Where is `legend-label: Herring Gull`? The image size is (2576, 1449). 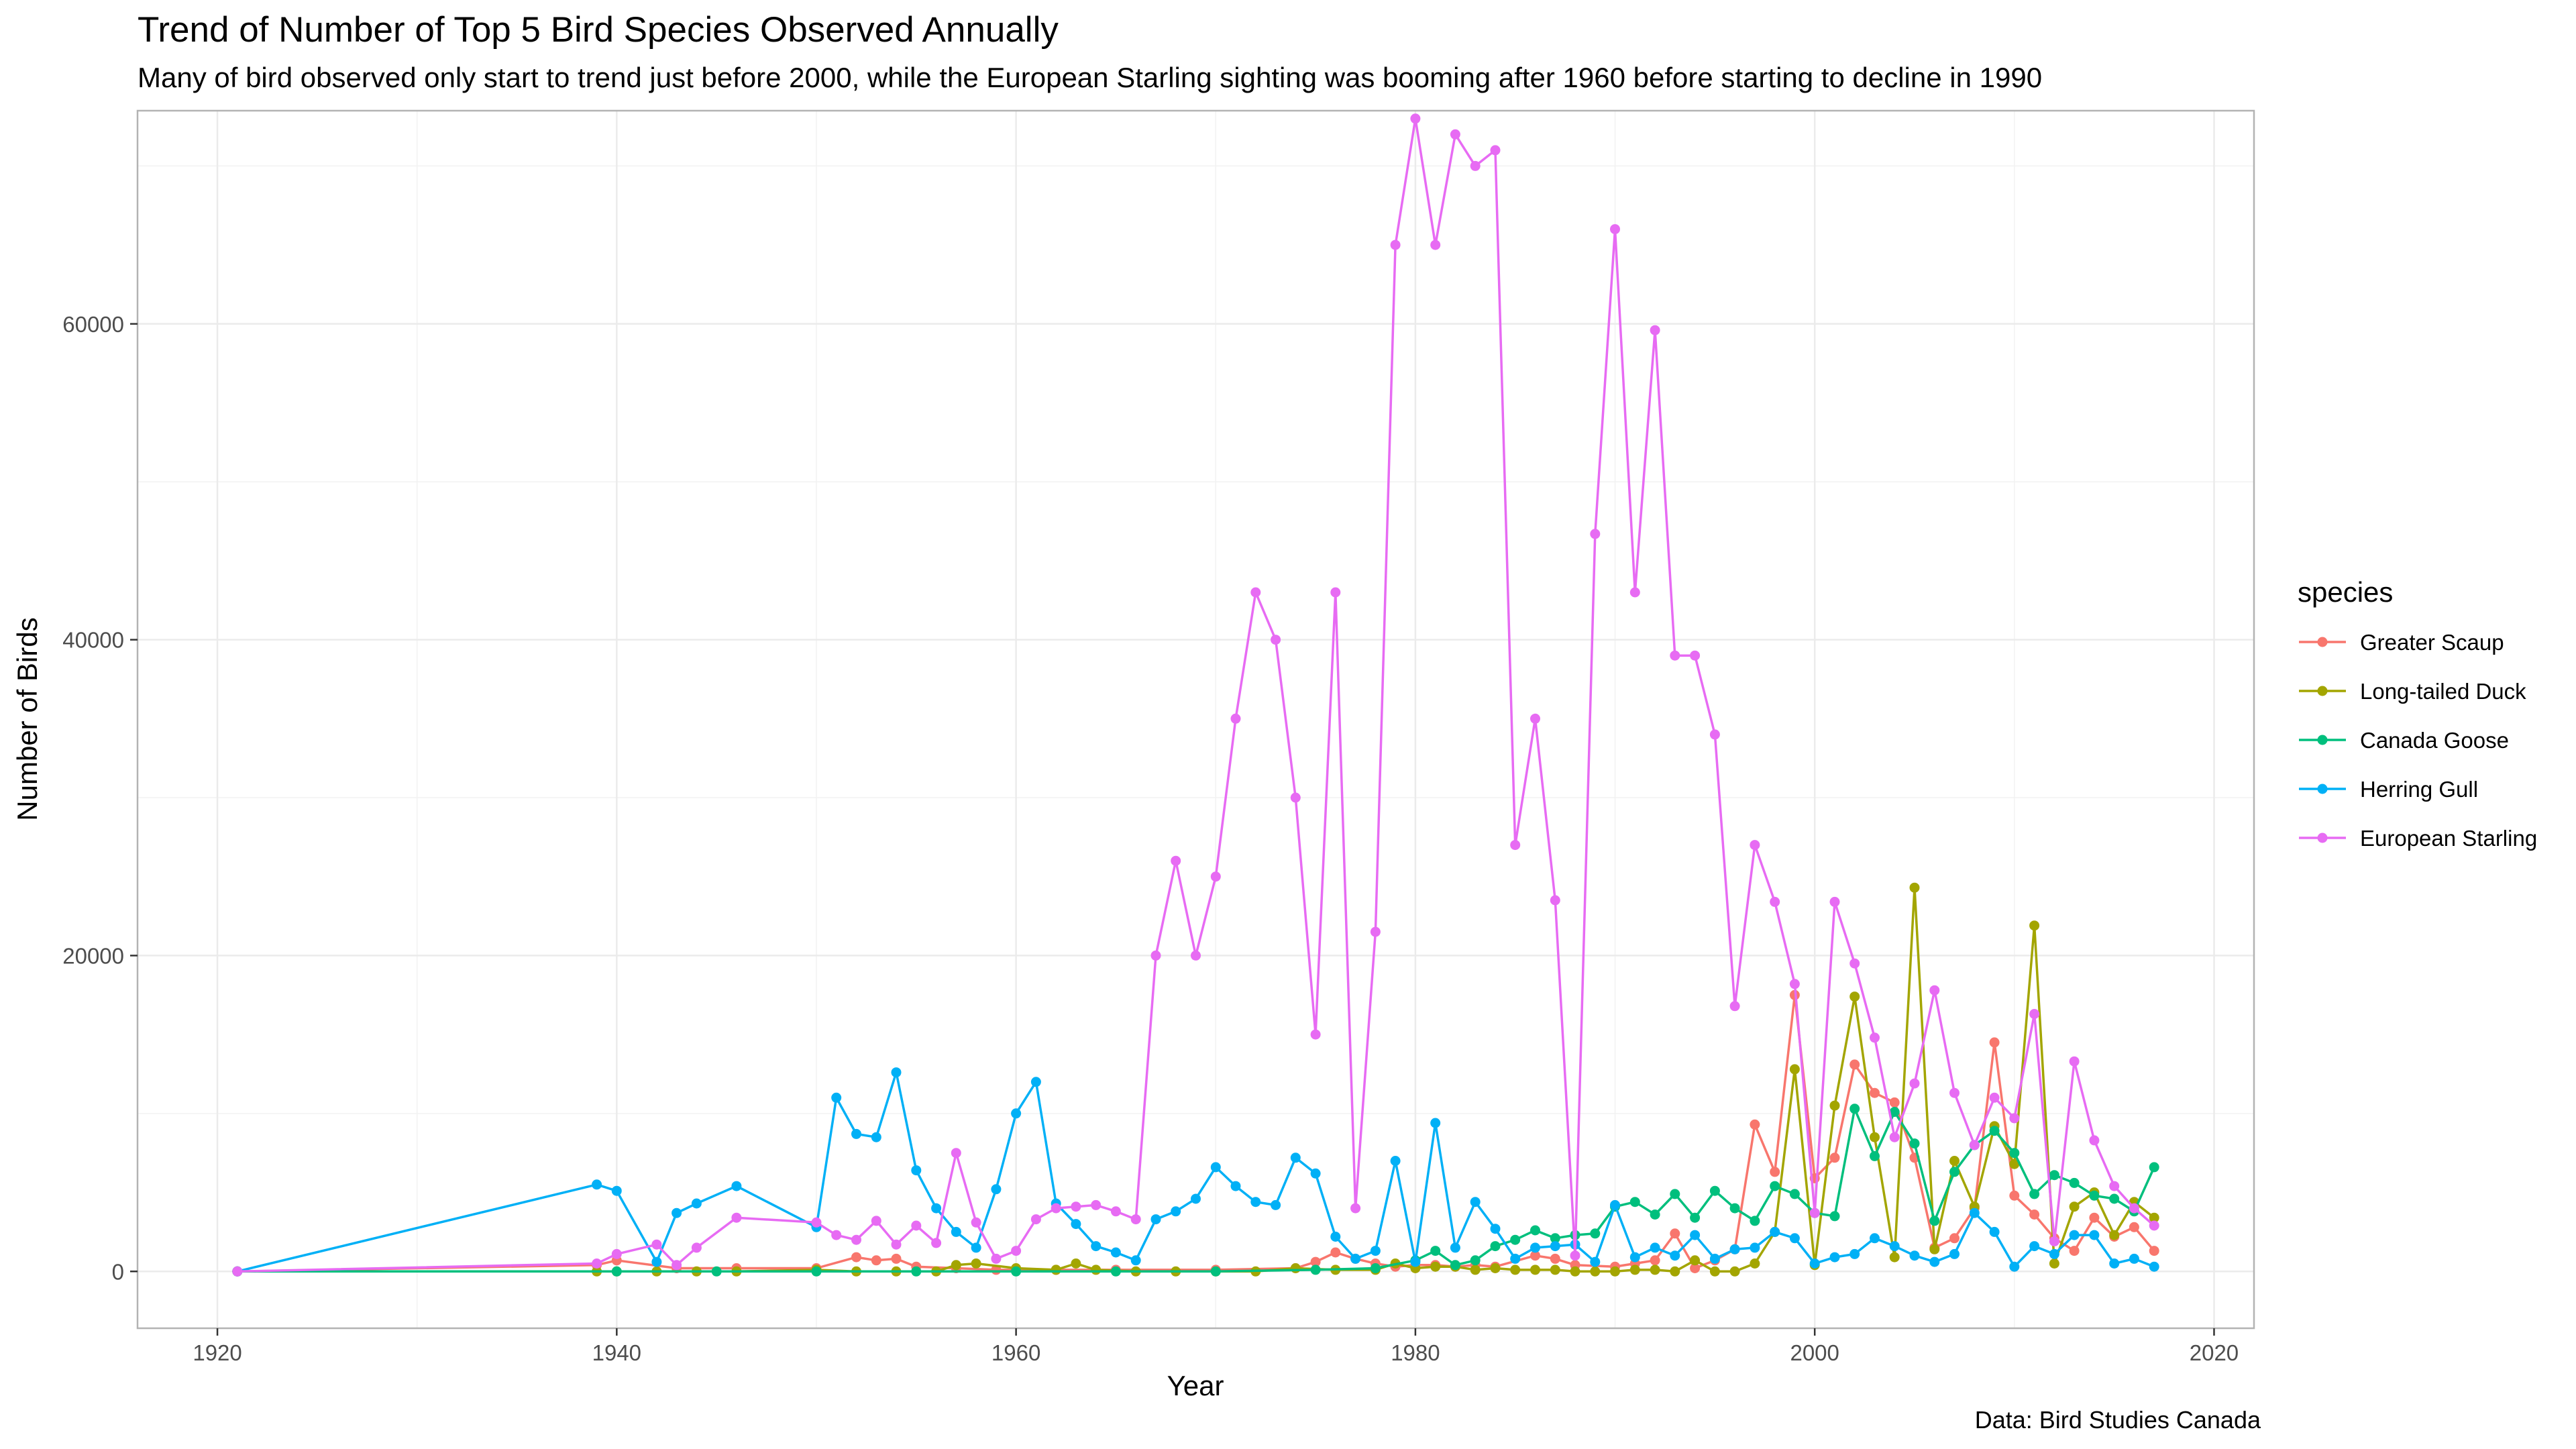
legend-label: Herring Gull is located at coordinates (2419, 789).